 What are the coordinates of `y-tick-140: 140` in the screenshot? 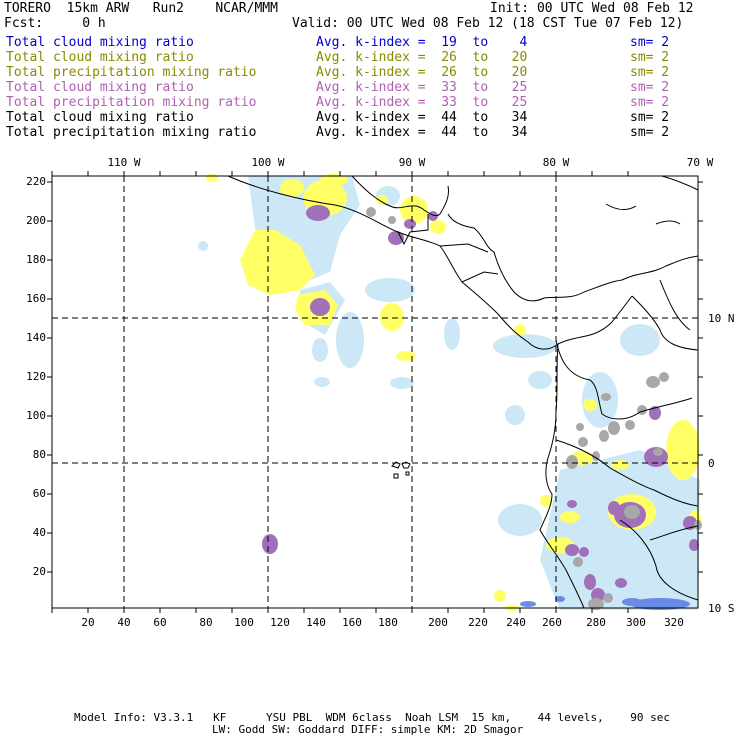 It's located at (36, 337).